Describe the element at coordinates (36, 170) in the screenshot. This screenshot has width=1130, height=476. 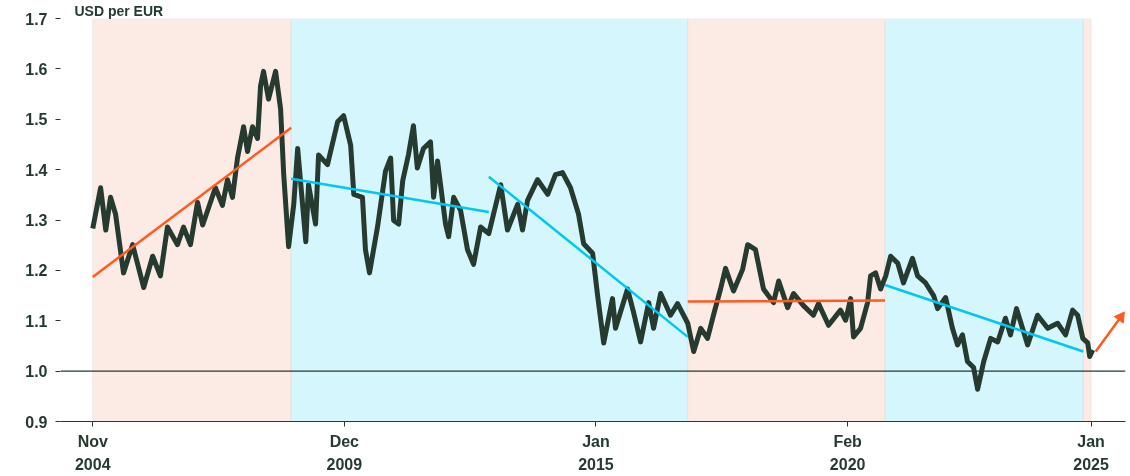
I see `y-tick-label: 1.4` at that location.